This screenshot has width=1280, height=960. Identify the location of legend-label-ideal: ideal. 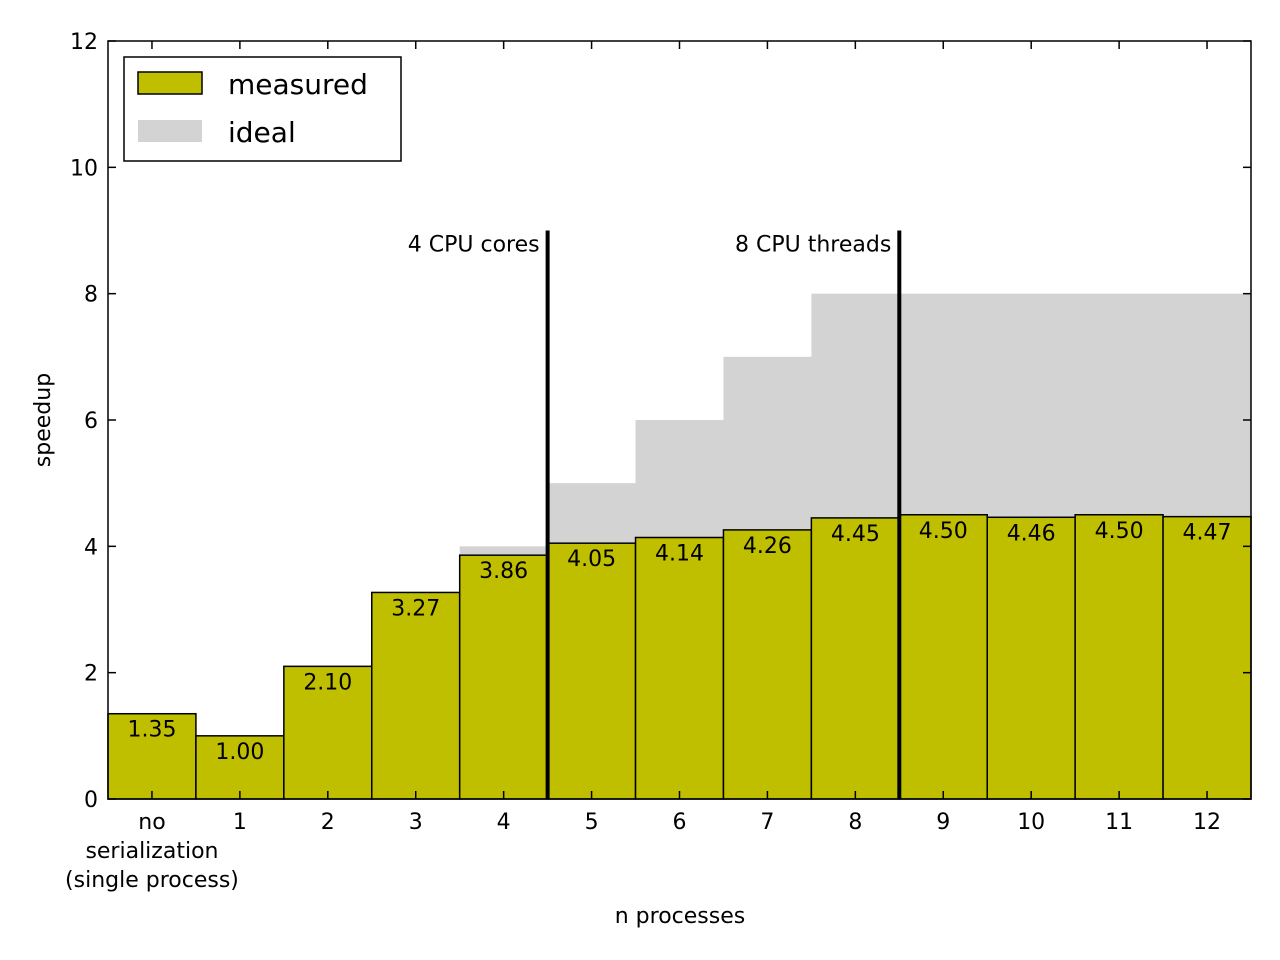
(262, 132).